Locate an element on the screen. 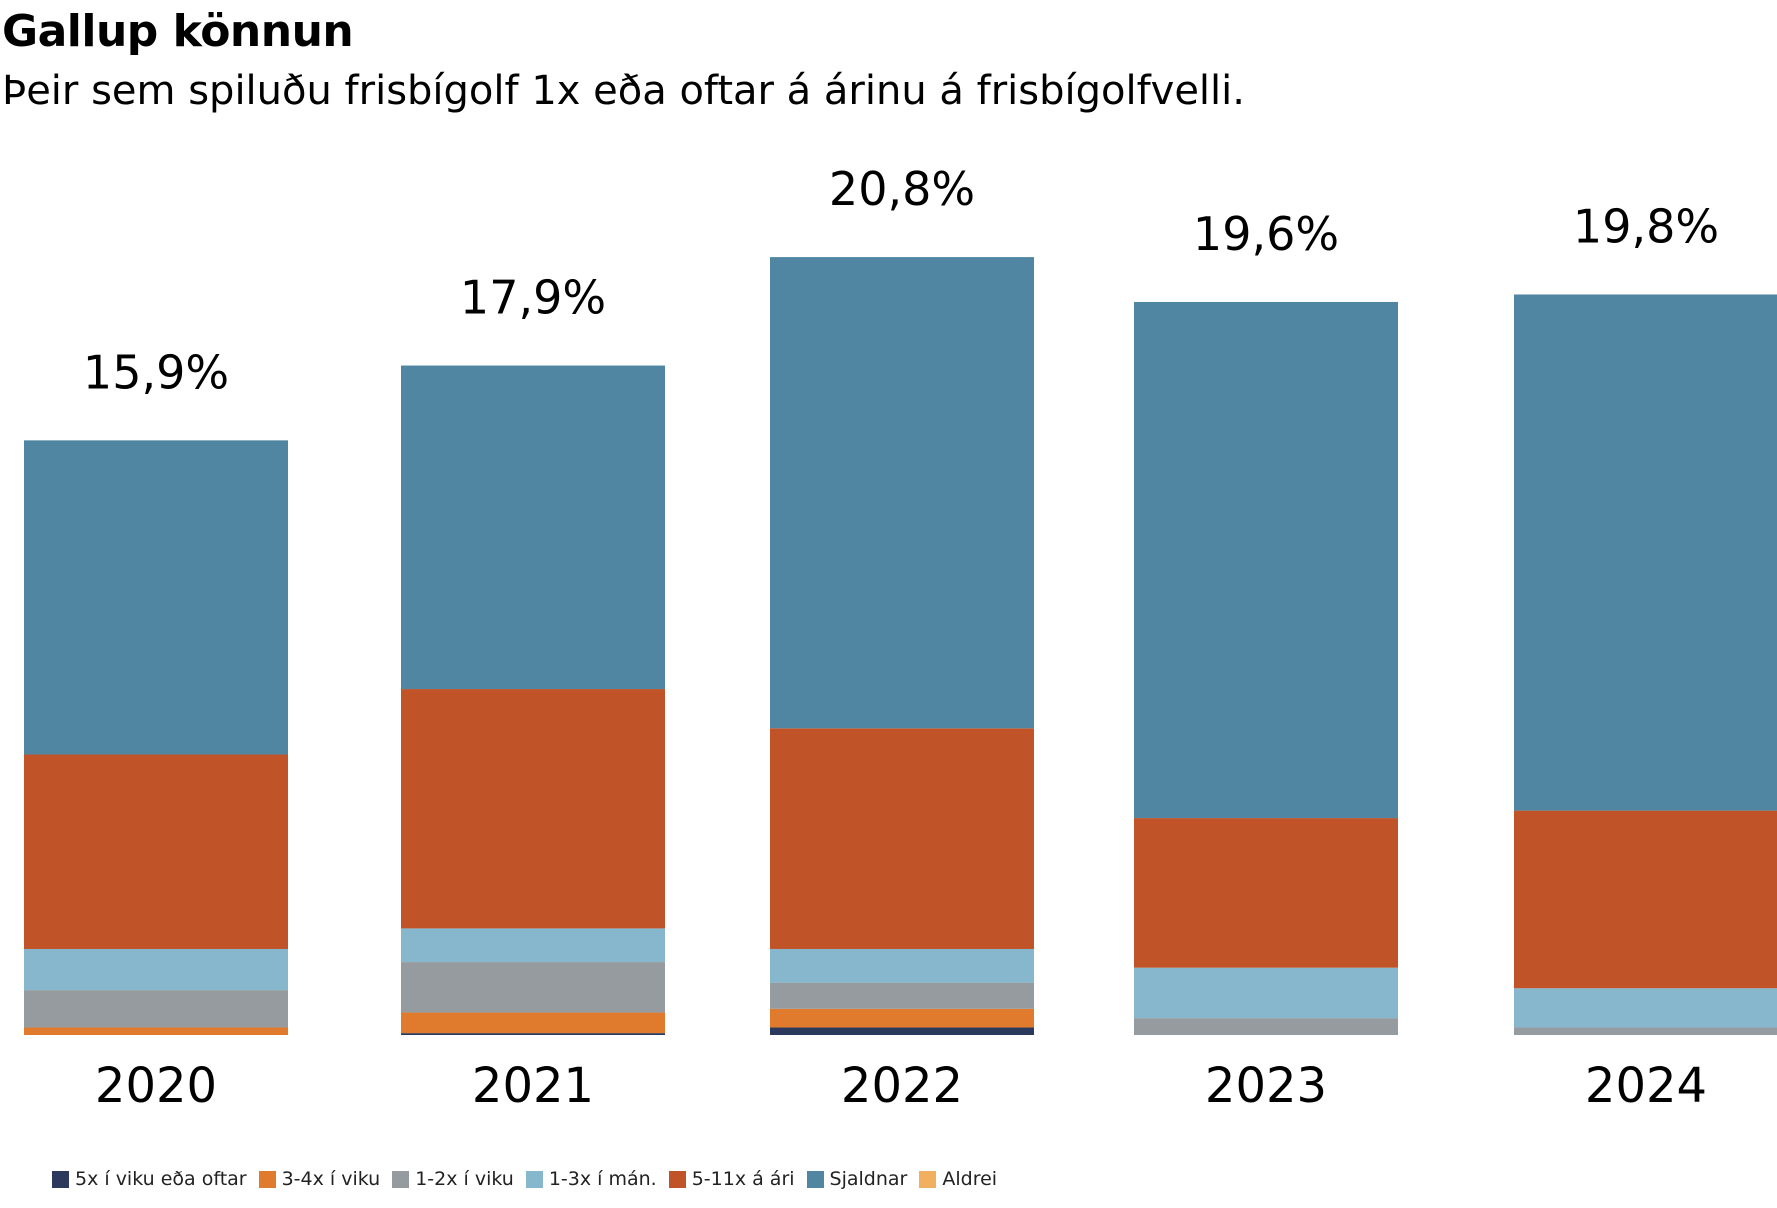 The width and height of the screenshot is (1777, 1208). legend-label: 5x í viku eða oftar is located at coordinates (161, 1179).